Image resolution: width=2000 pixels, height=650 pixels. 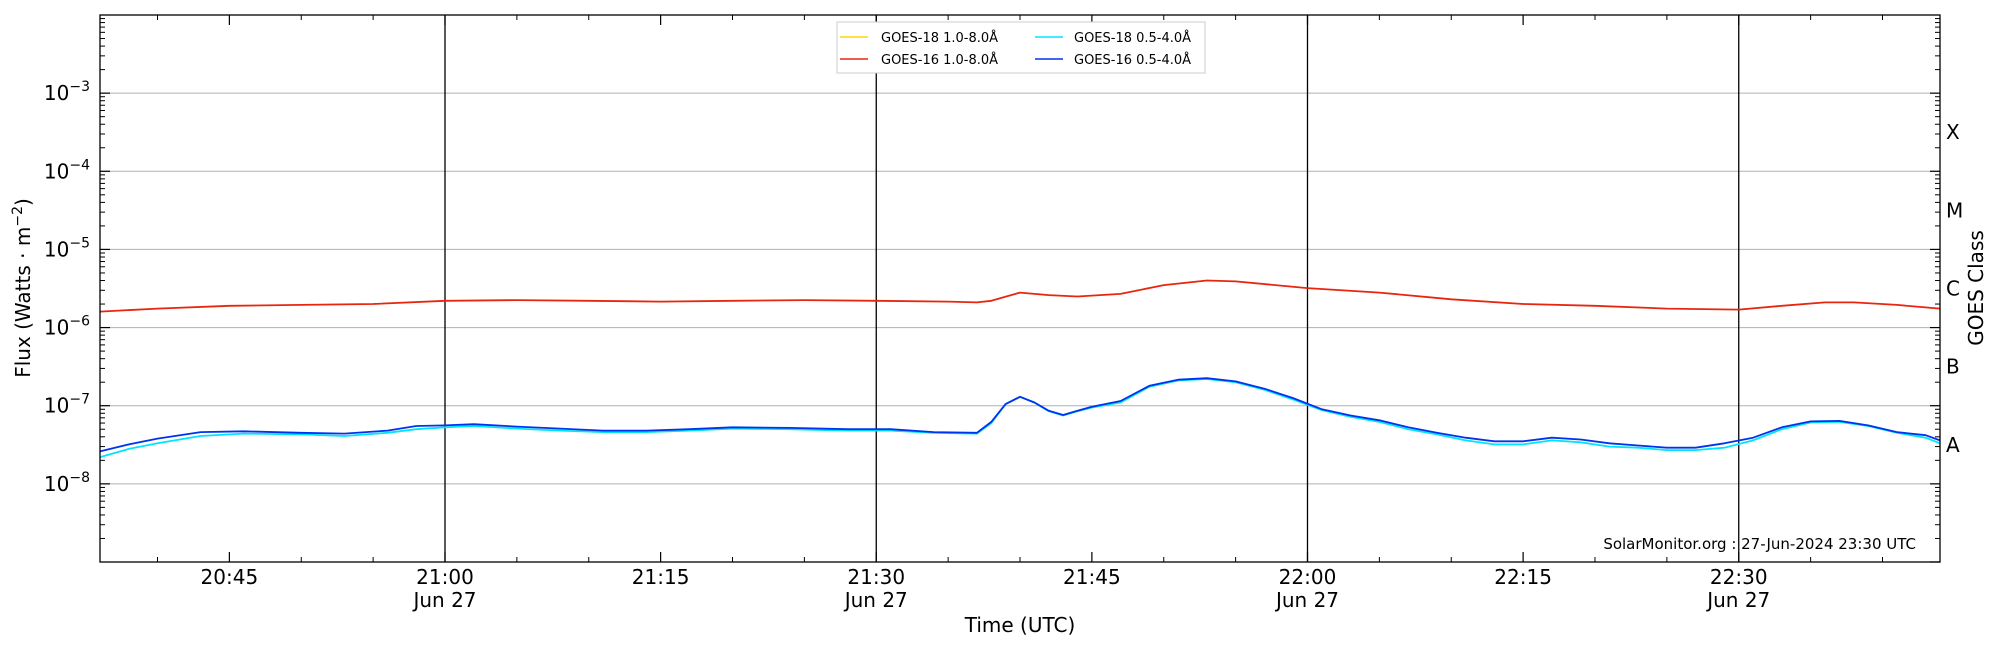 I want to click on y-tick-label: 10⁻⁵, so click(x=67, y=248).